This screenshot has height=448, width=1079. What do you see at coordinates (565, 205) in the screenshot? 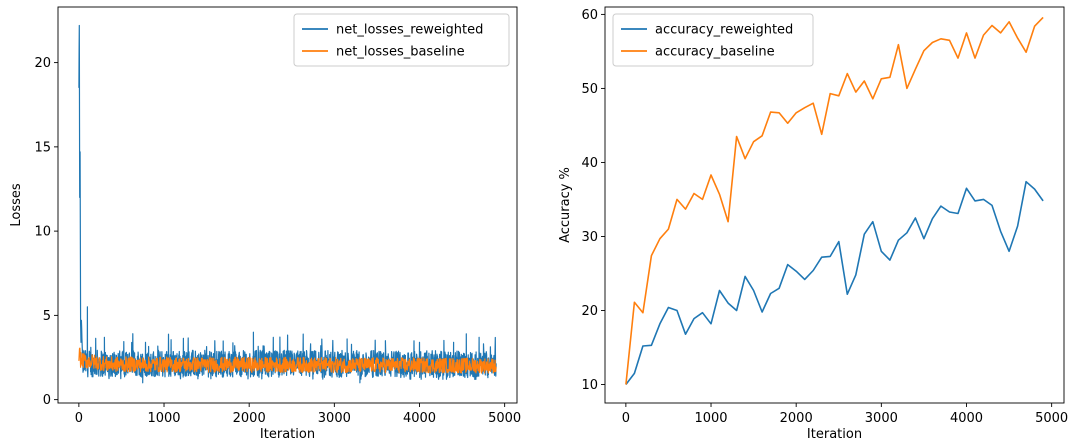
I see `y-axis-label: Accuracy %` at bounding box center [565, 205].